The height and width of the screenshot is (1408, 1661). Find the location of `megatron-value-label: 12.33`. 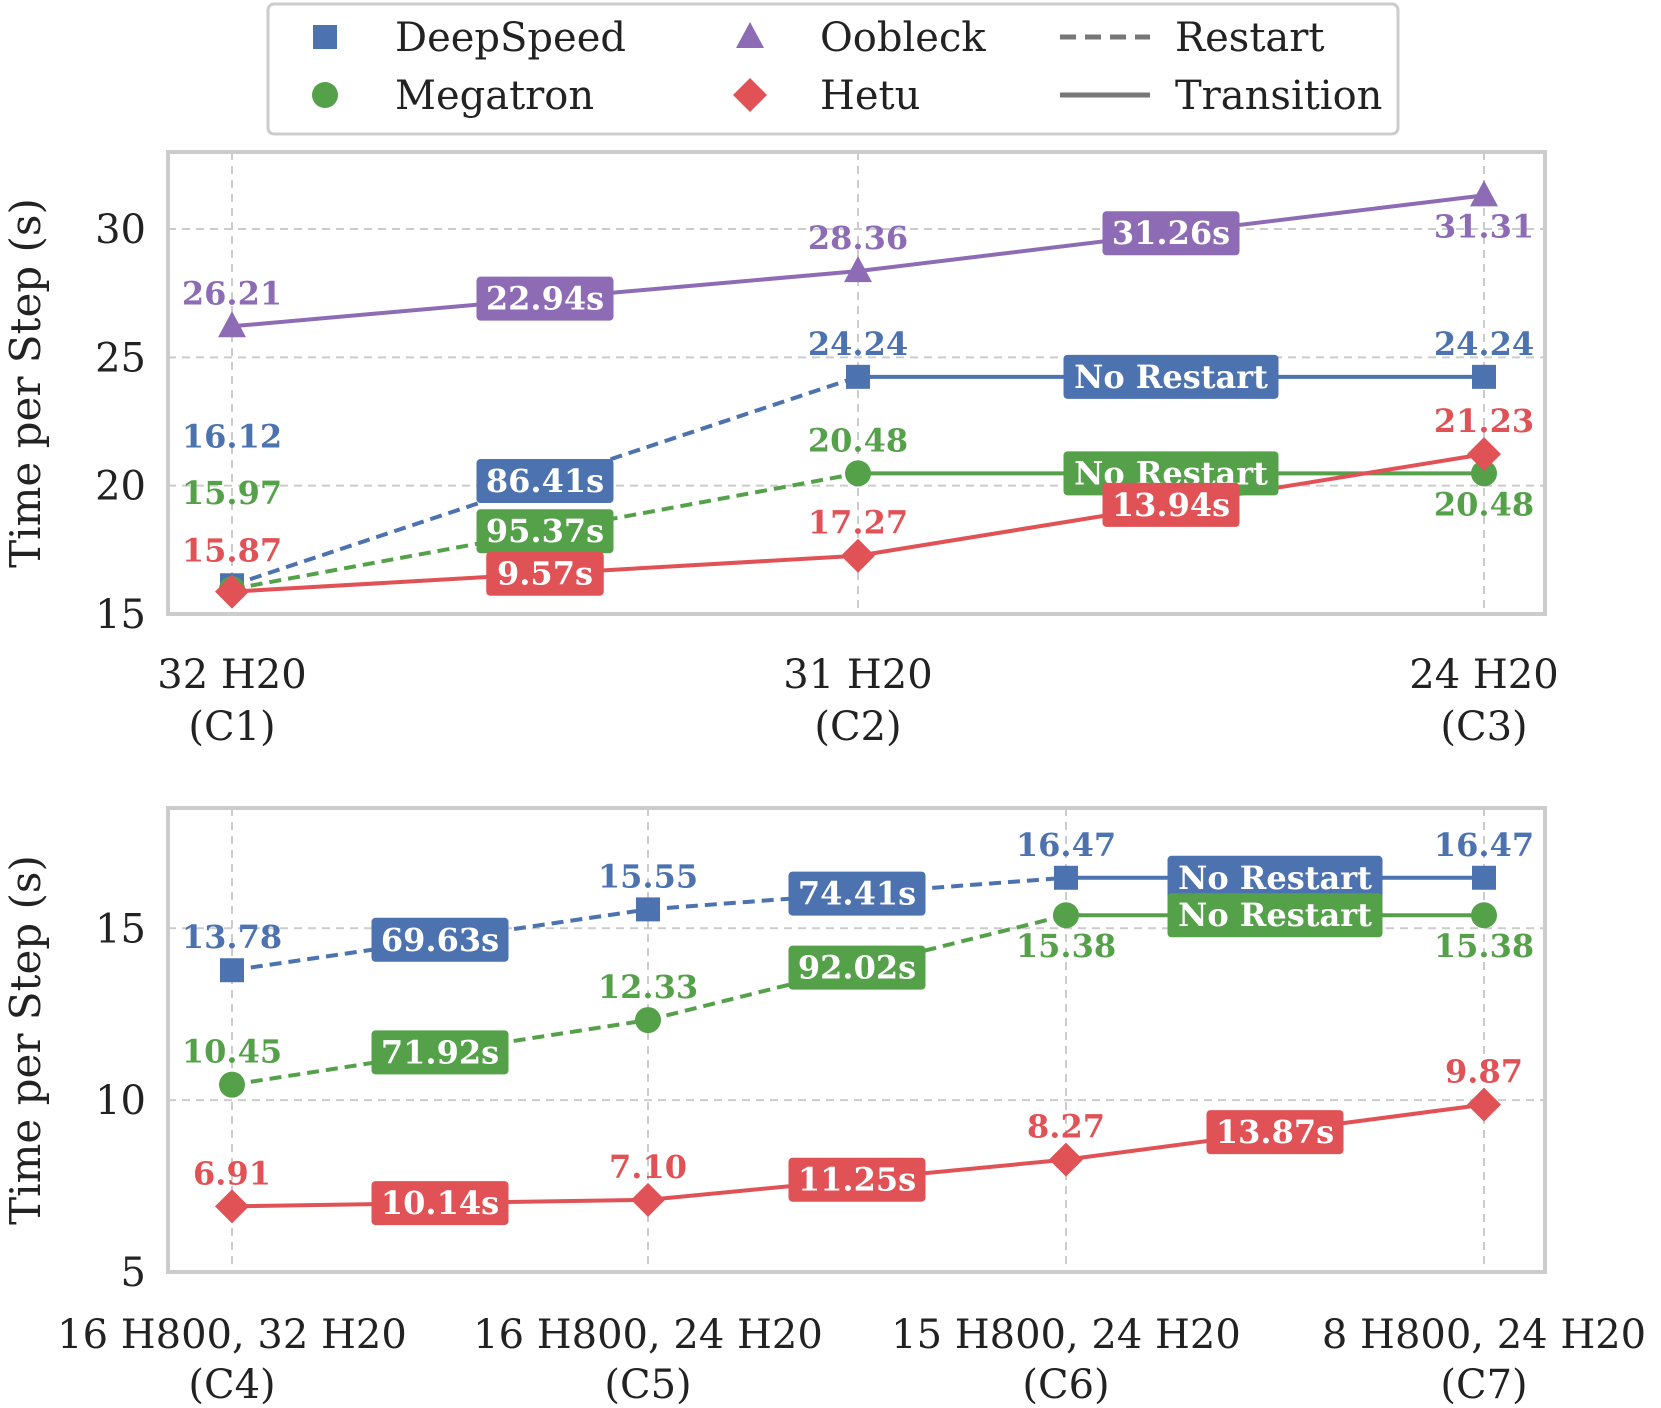

megatron-value-label: 12.33 is located at coordinates (648, 987).